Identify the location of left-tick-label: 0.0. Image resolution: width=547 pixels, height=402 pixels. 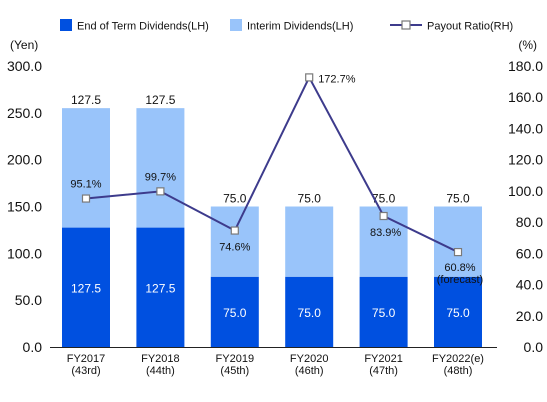
(33, 347).